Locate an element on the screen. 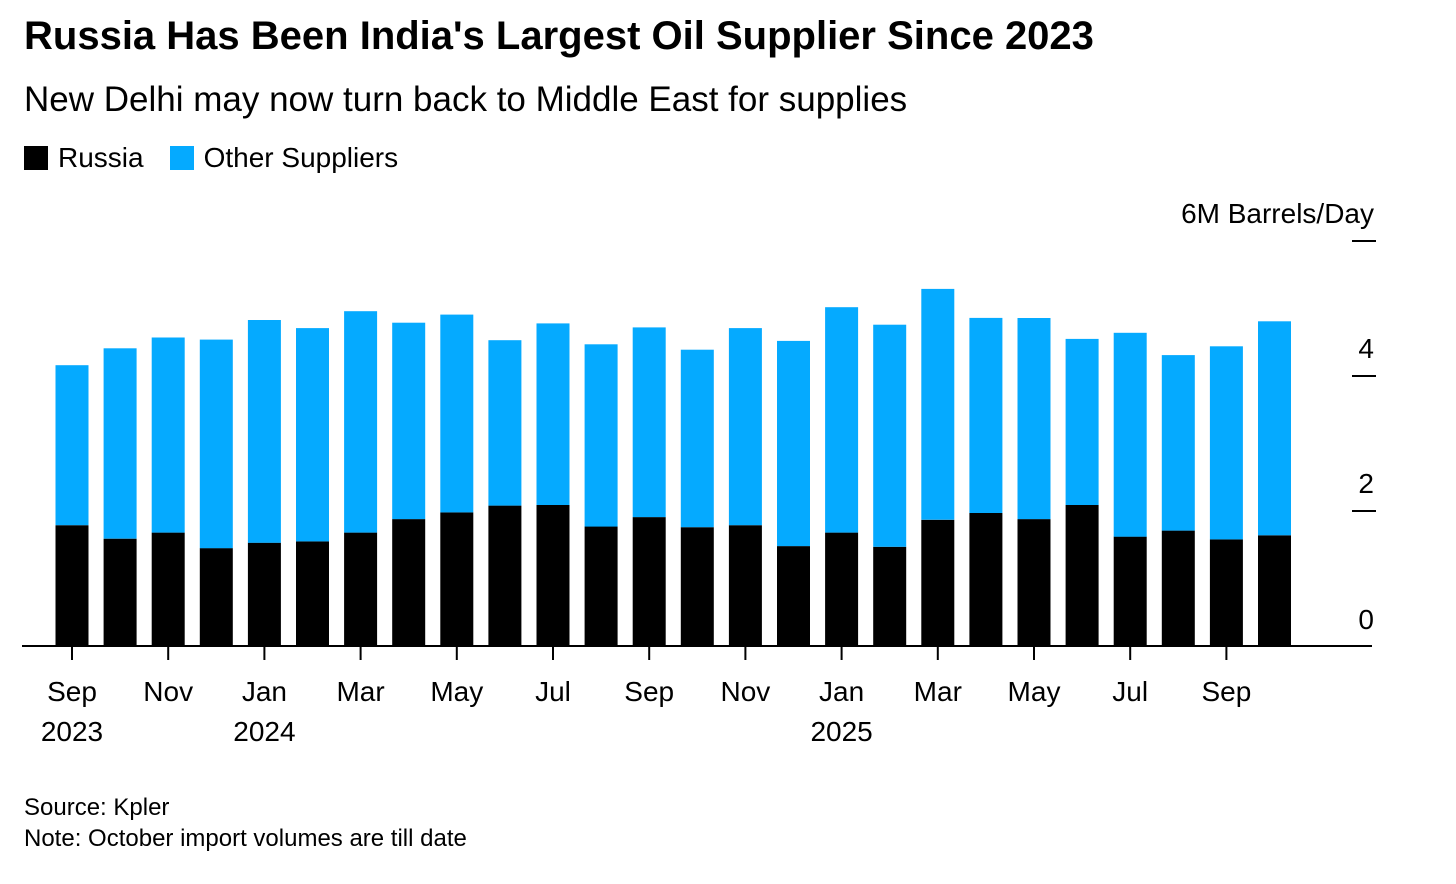 This screenshot has height=884, width=1456. legend: Russia Other Suppliers is located at coordinates (224, 158).